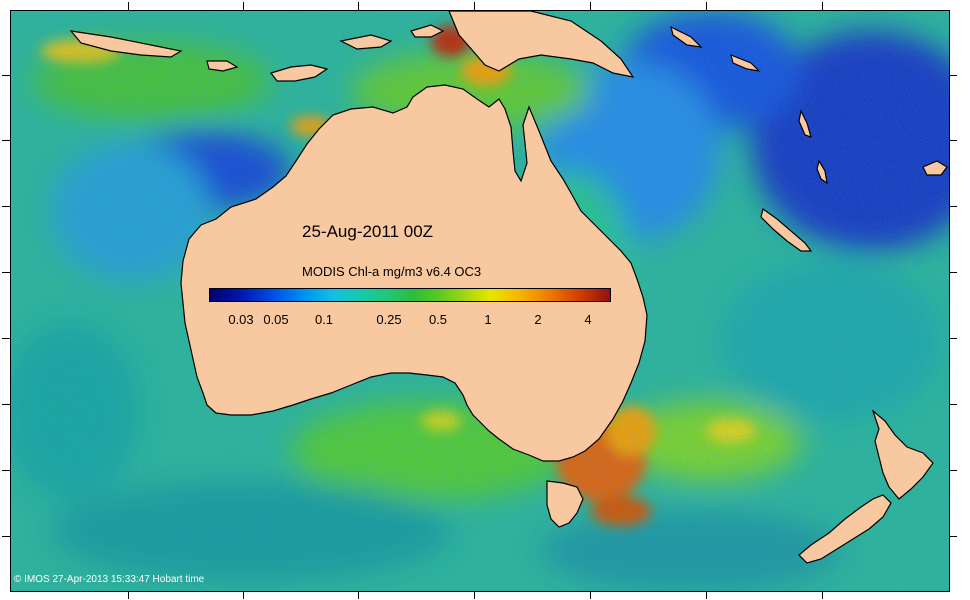  What do you see at coordinates (299, 73) in the screenshot?
I see `timor-island` at bounding box center [299, 73].